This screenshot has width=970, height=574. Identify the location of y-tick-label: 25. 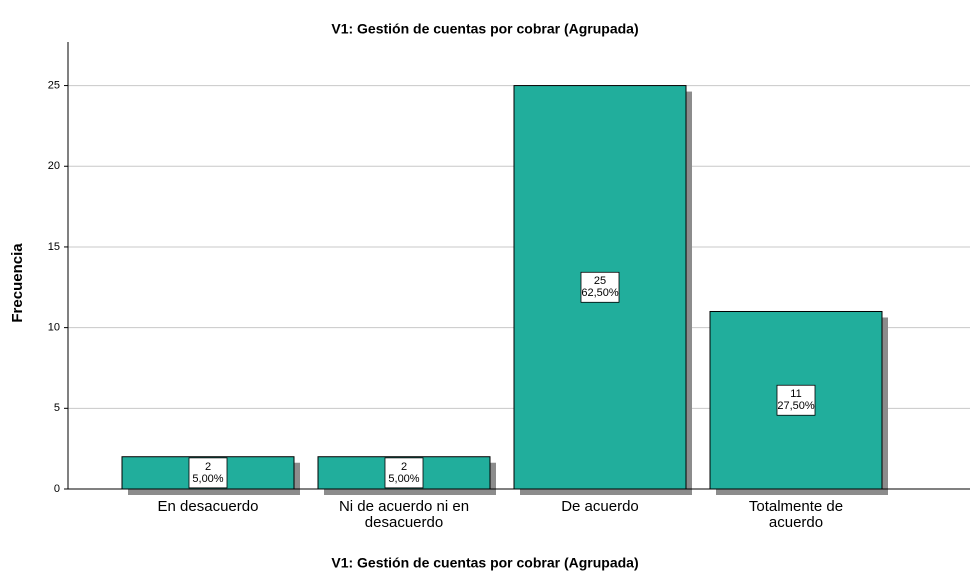
(54, 85).